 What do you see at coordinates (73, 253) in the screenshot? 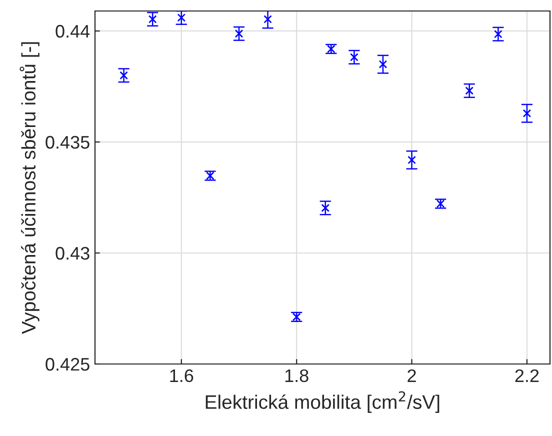
I see `y-tick-label: 0.43` at bounding box center [73, 253].